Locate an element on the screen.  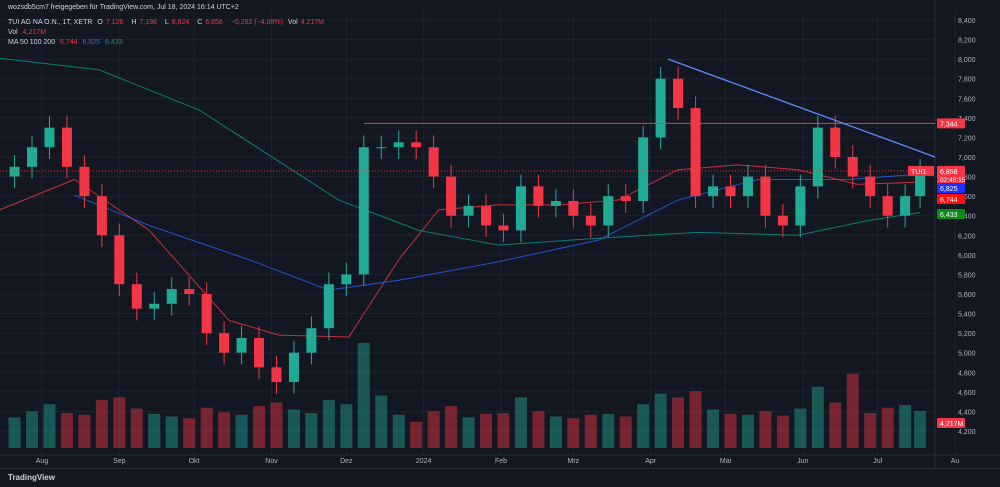
y-tick-label: 6,800 is located at coordinates (967, 178).